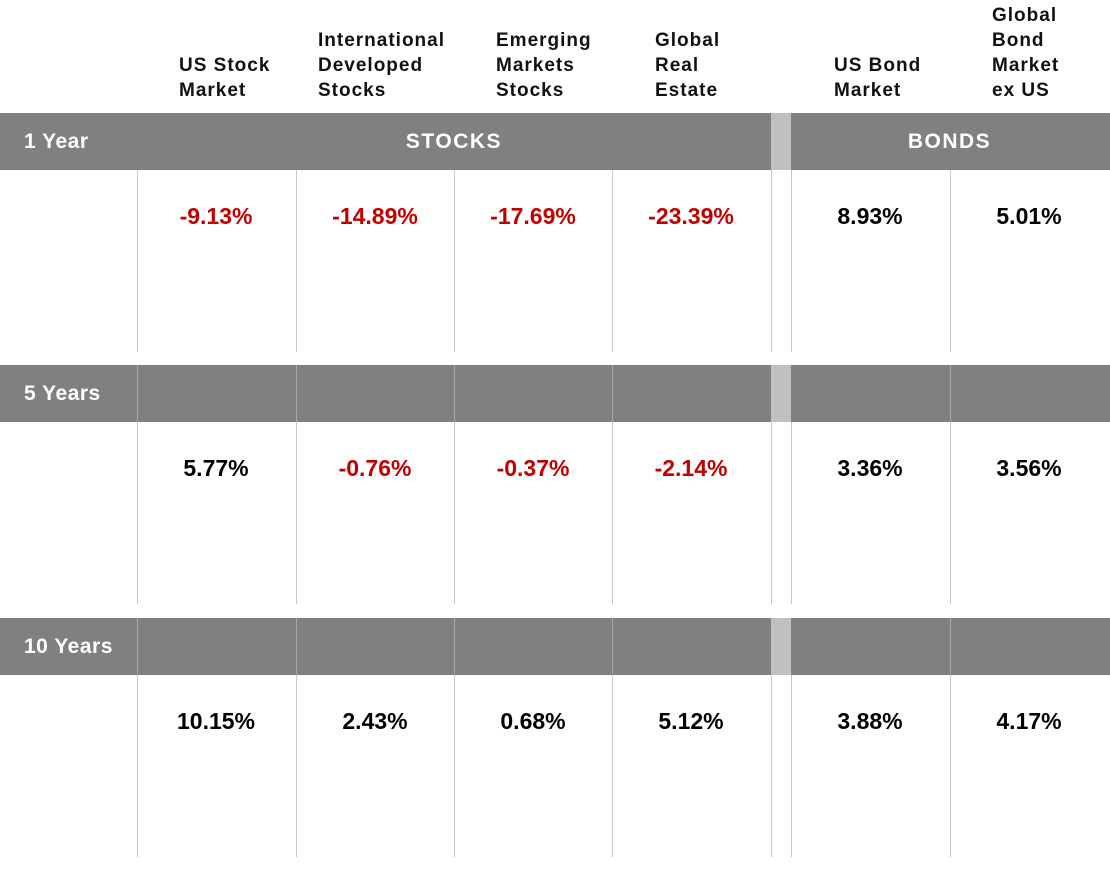 The height and width of the screenshot is (883, 1110). Describe the element at coordinates (216, 468) in the screenshot. I see `return-value: 5.77%` at that location.